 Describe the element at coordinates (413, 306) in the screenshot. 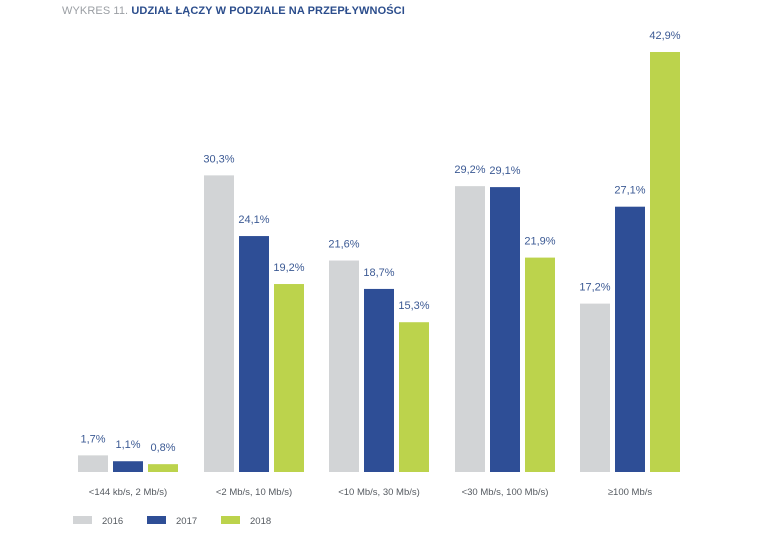

I see `value-label-2018-2: 15,3%` at that location.